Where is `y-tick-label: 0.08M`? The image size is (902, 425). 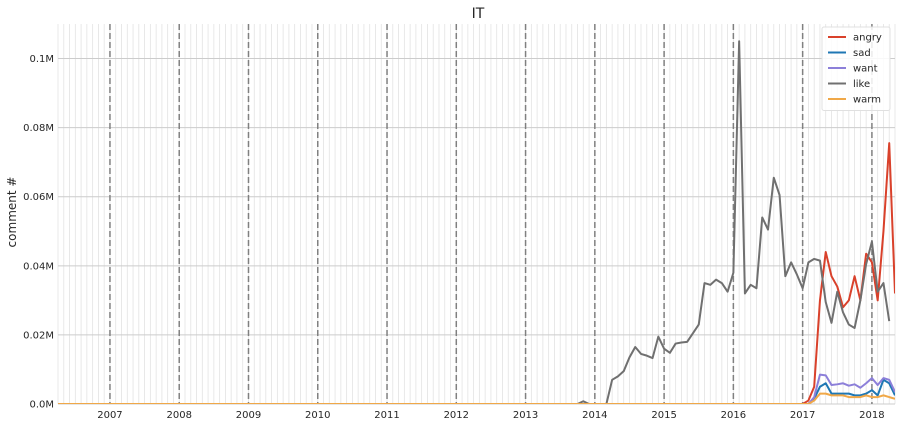
y-tick-label: 0.08M is located at coordinates (38, 128).